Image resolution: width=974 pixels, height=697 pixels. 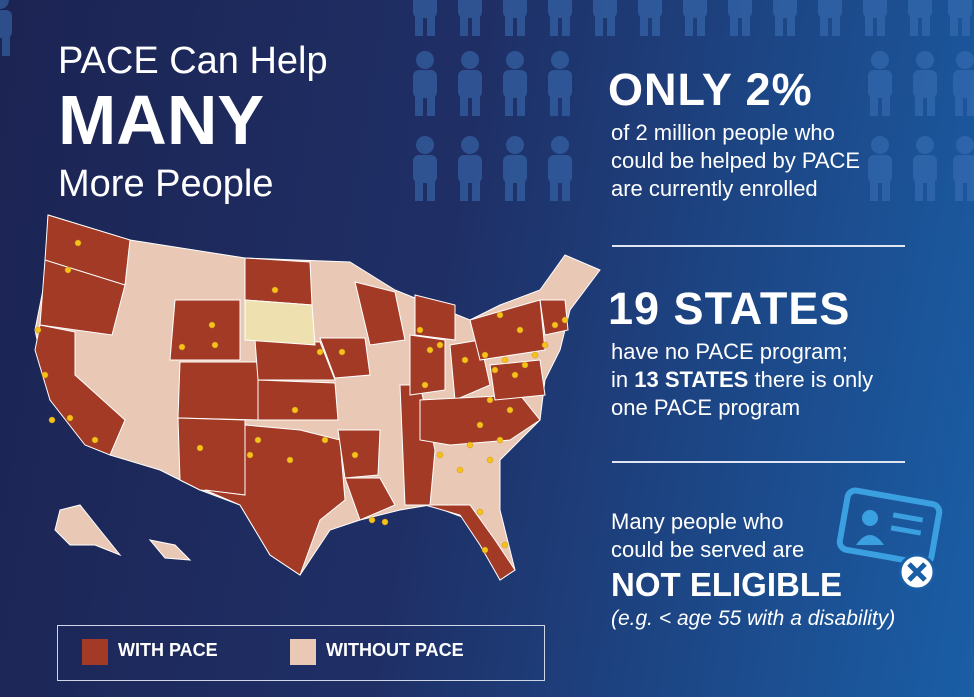 I want to click on stat-text: in 13 STATES there is only, so click(x=742, y=380).